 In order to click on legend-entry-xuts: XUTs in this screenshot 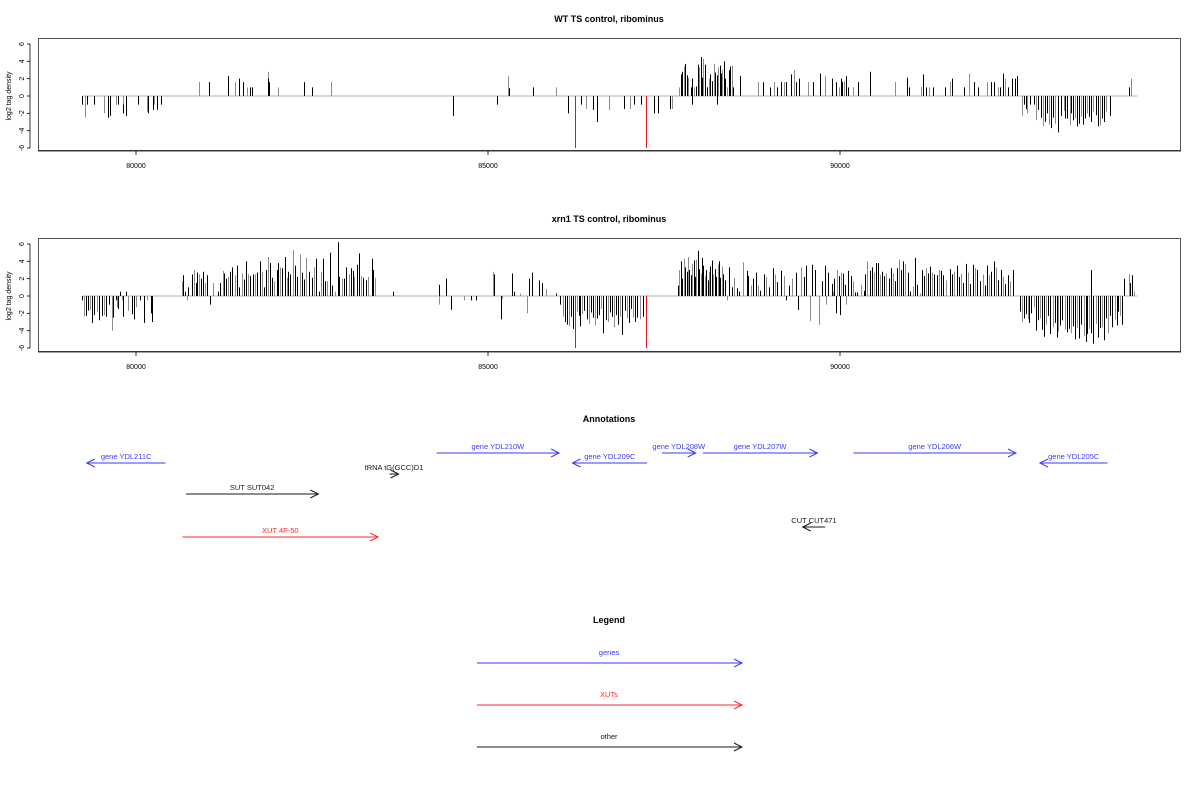, I will do `click(610, 700)`.